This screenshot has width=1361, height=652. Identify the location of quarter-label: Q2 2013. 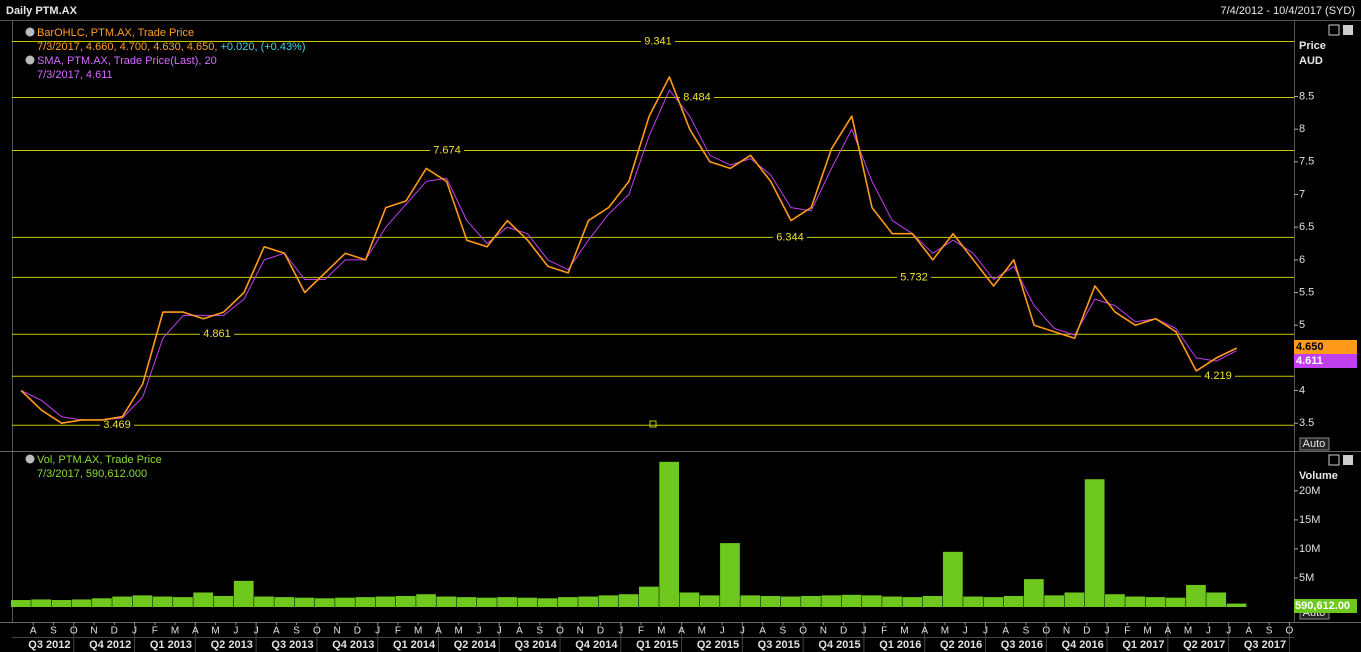
(232, 645).